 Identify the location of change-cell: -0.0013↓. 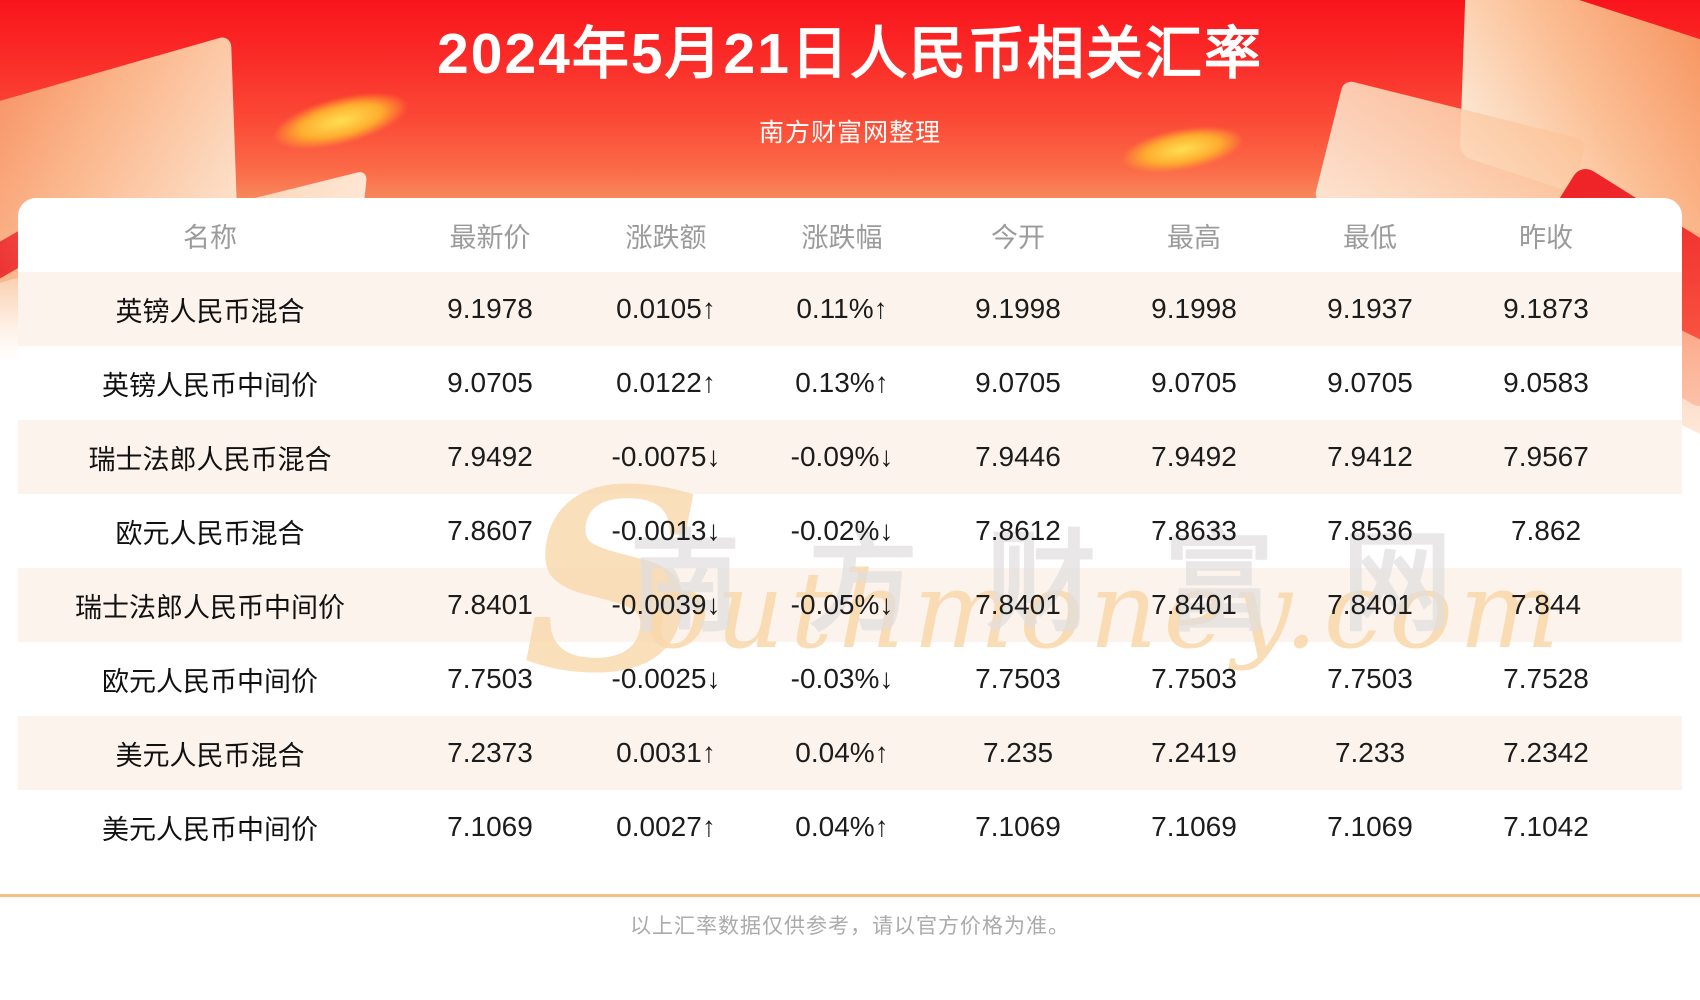
(666, 530).